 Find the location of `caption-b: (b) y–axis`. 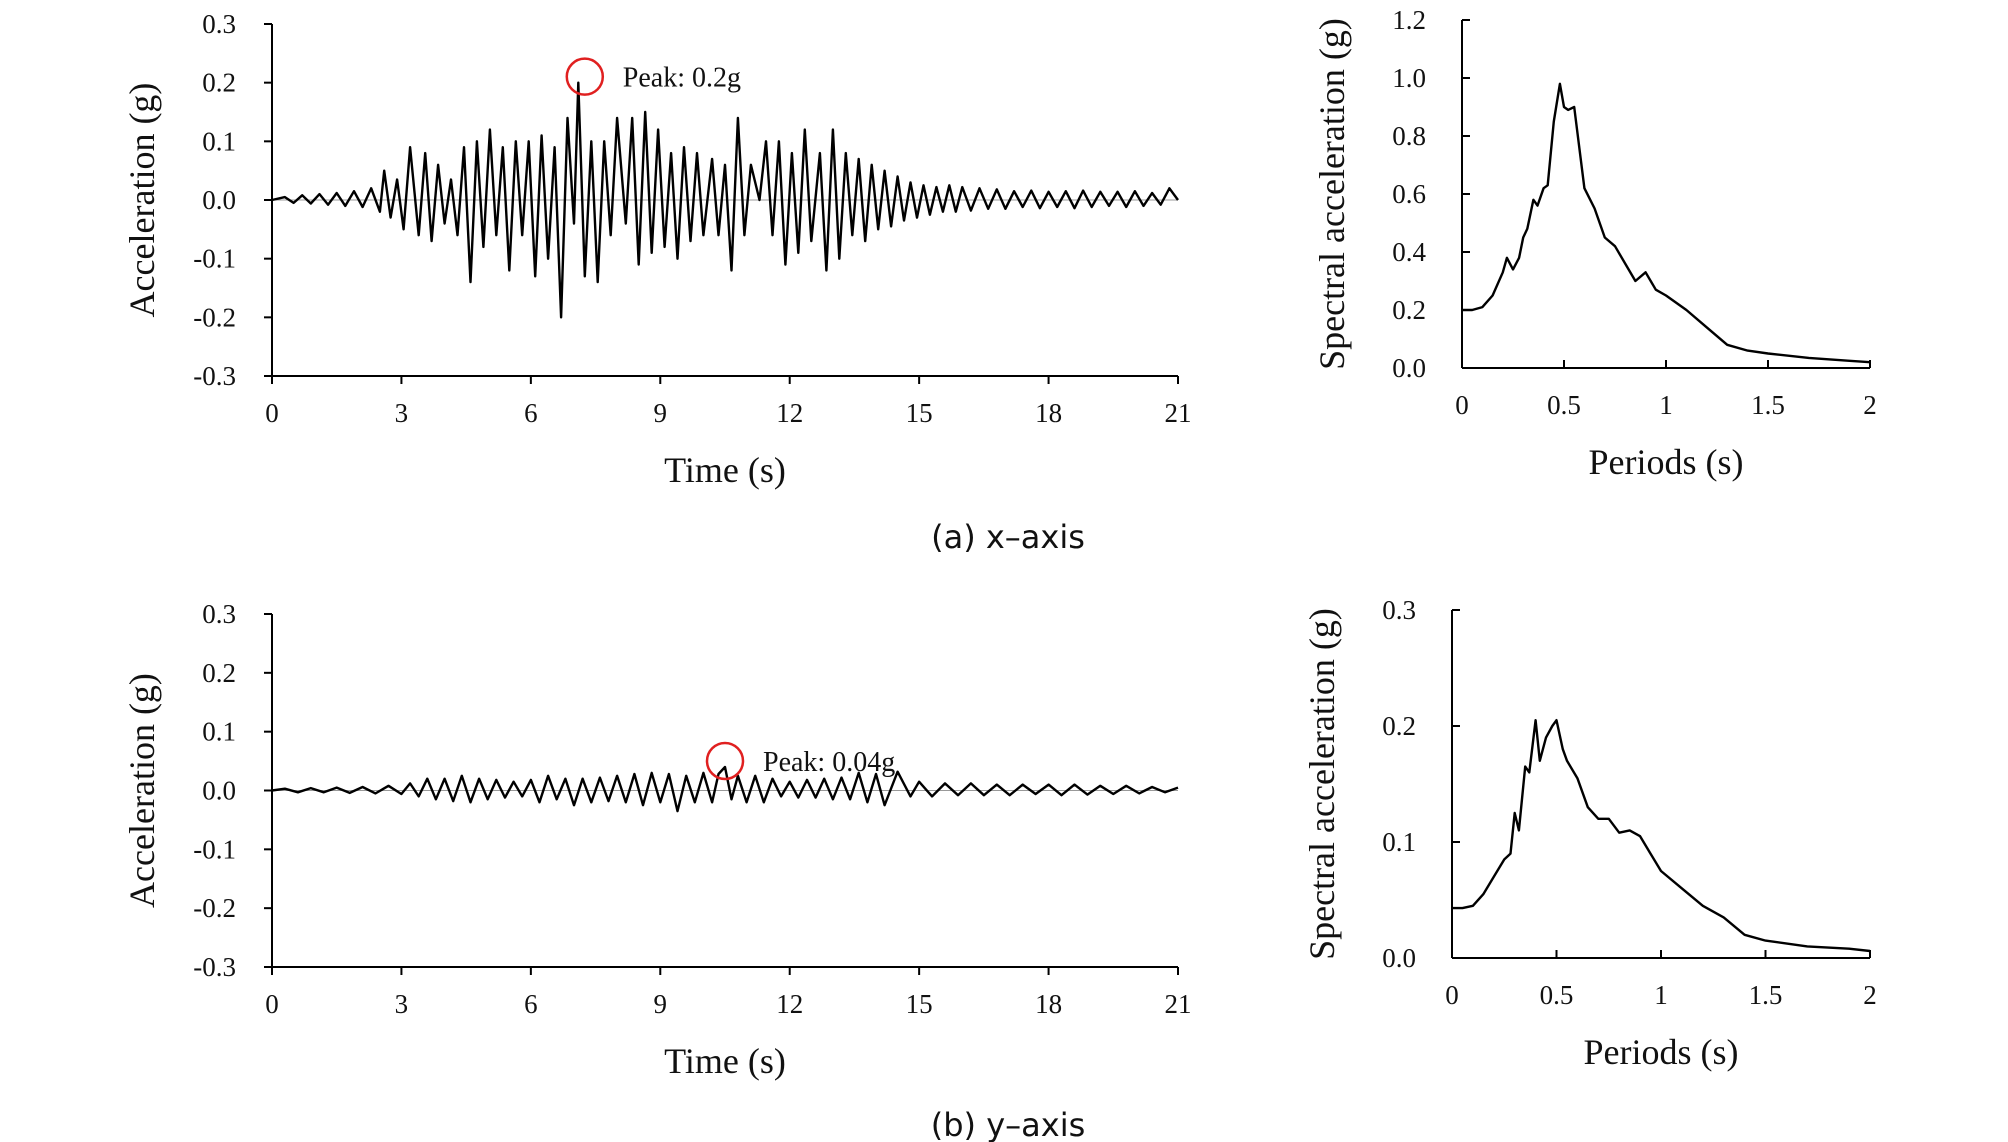

caption-b: (b) y–axis is located at coordinates (1008, 1124).